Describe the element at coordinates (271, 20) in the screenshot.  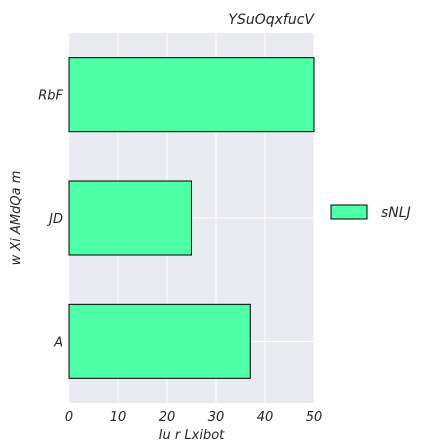
I see `chart-title: YSuOqxfucV` at that location.